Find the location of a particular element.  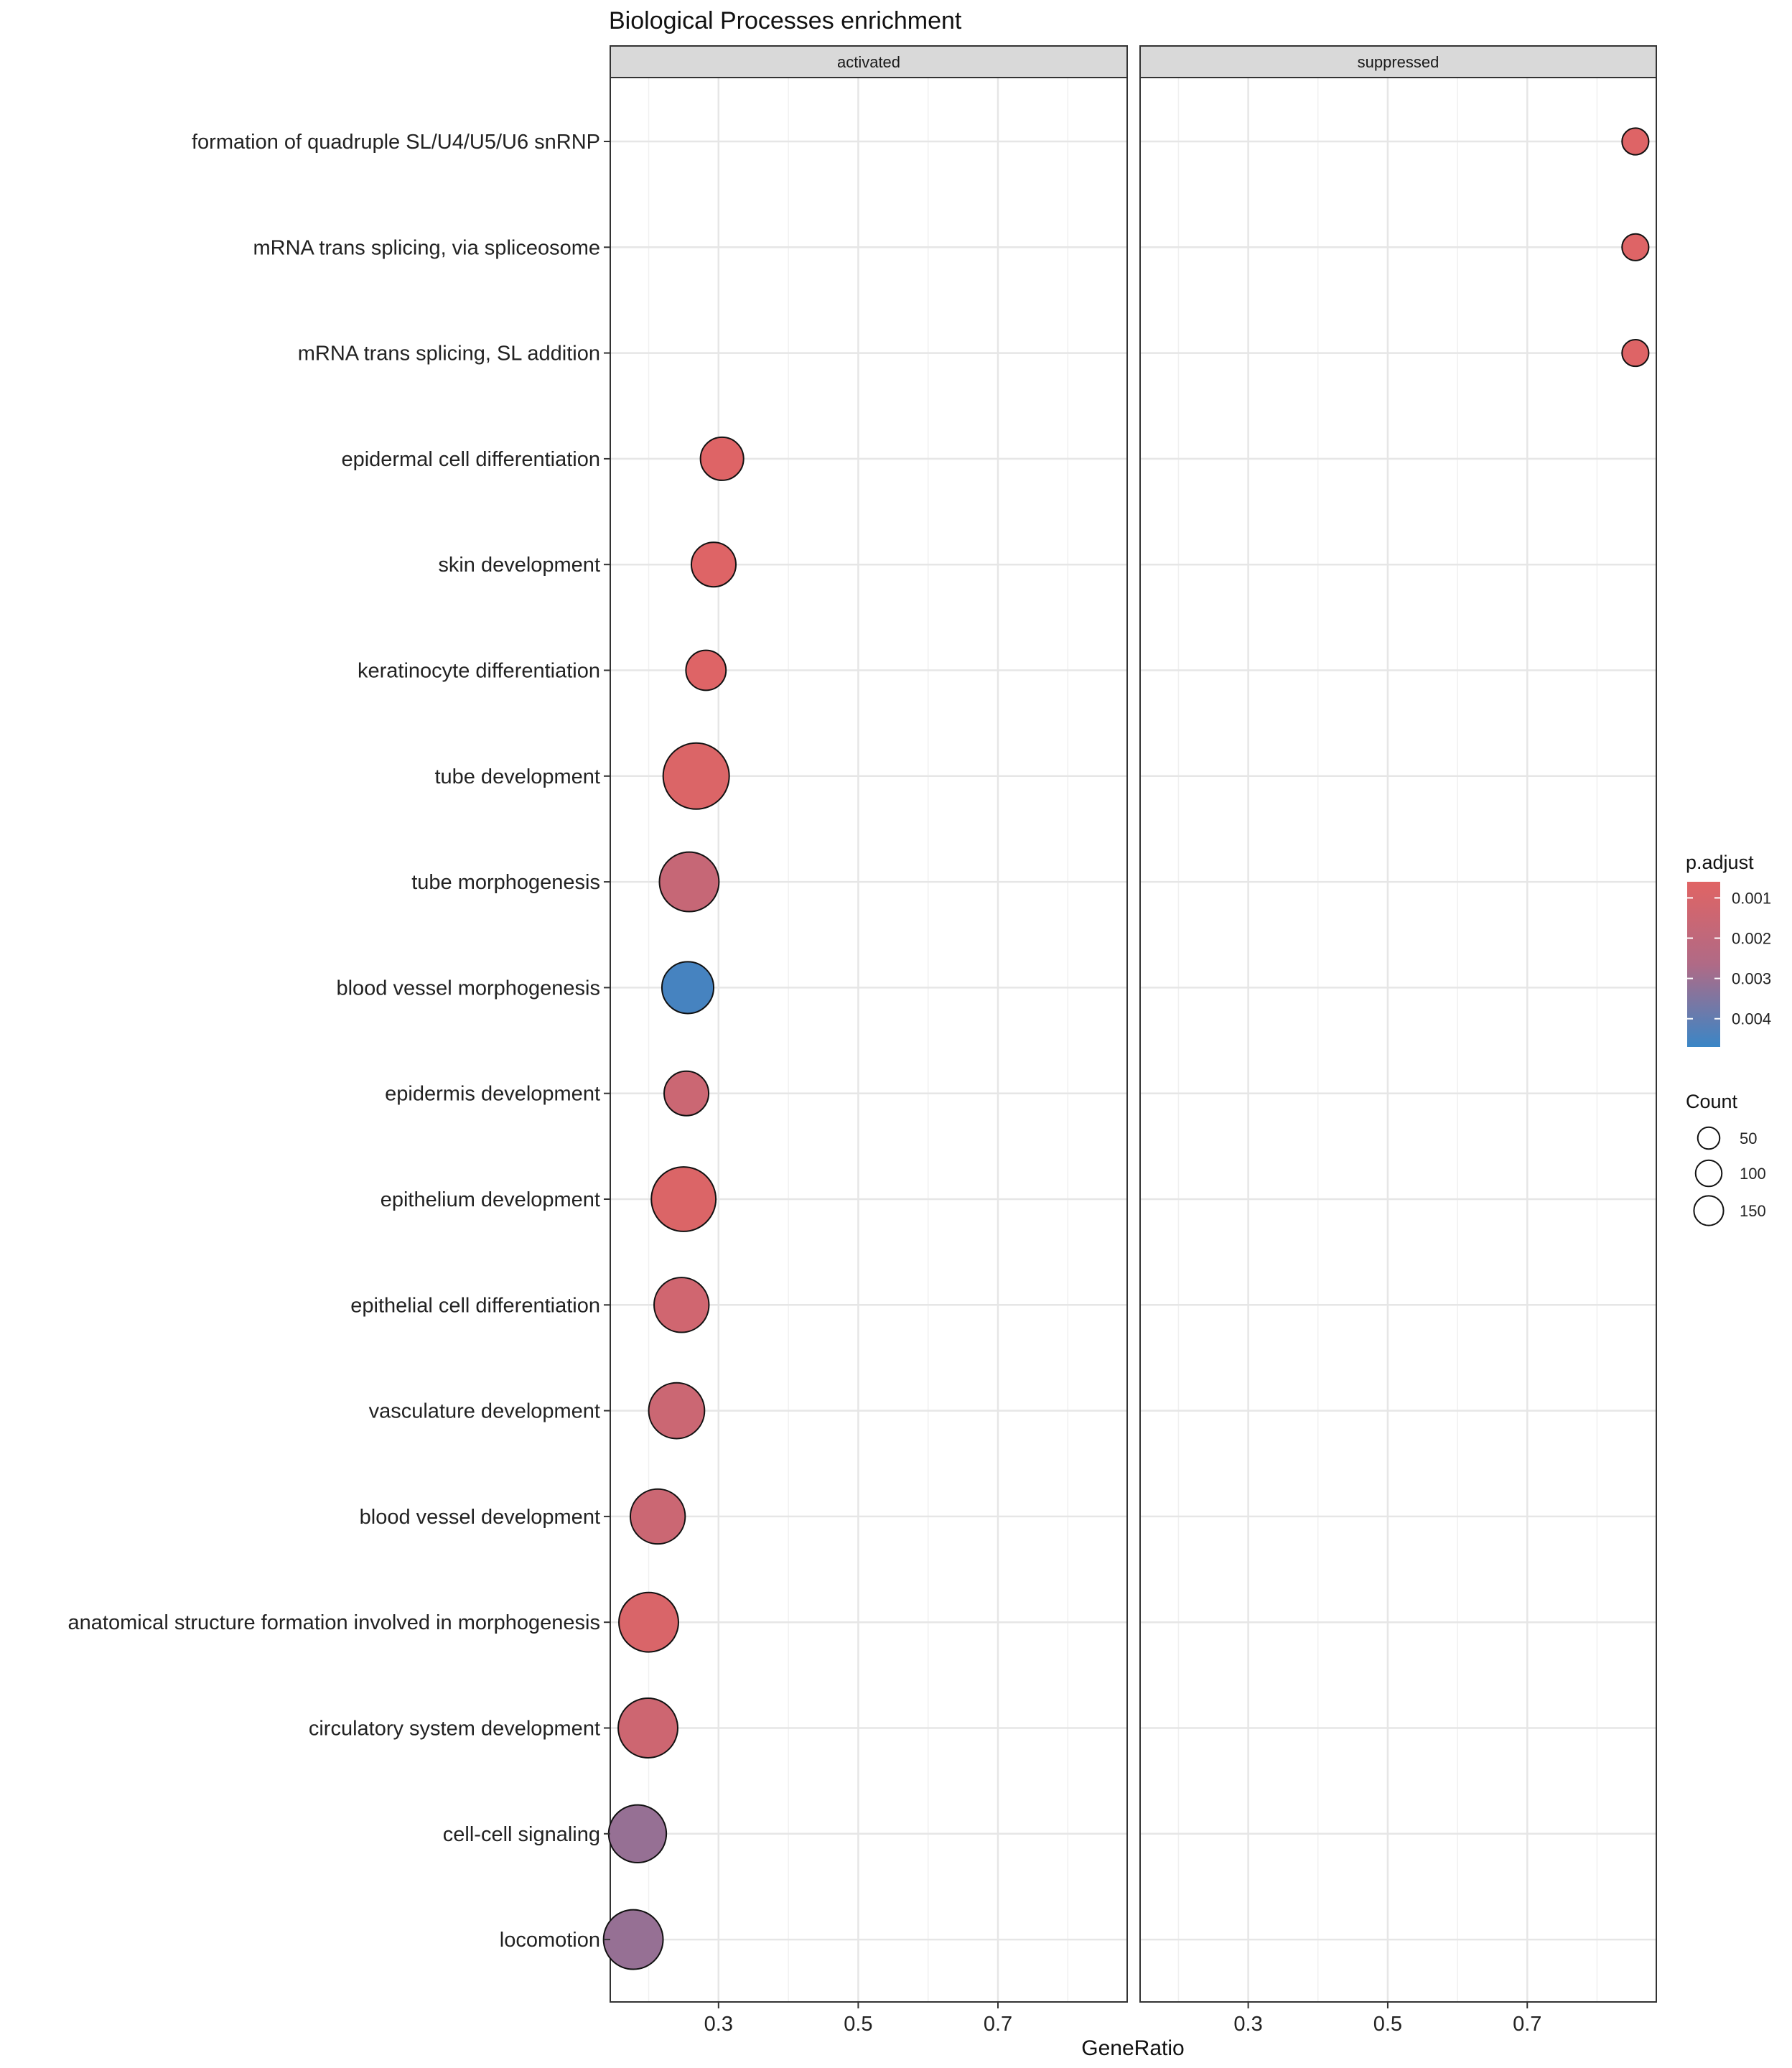

y-tick-label: vasculature development is located at coordinates (484, 1411).